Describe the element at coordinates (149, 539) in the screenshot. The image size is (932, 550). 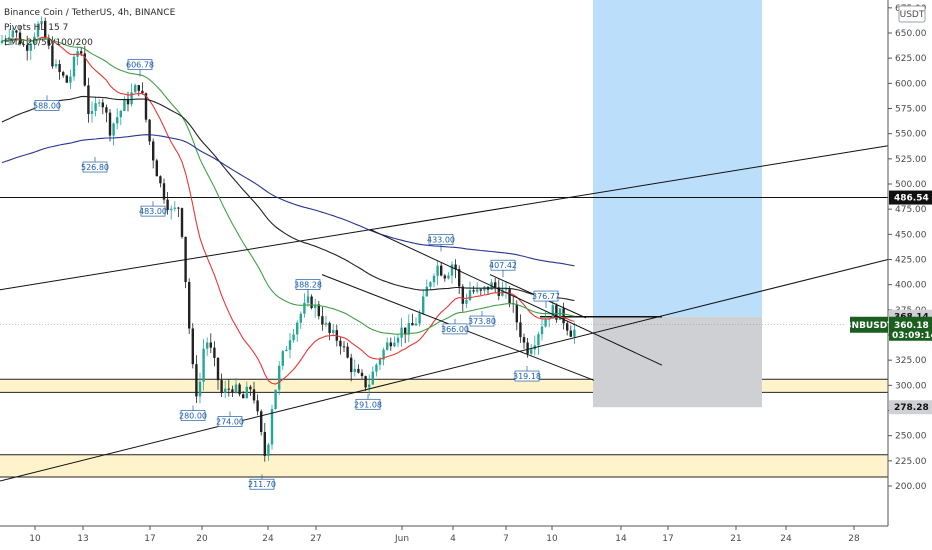
I see `time-tick-label: 17` at that location.